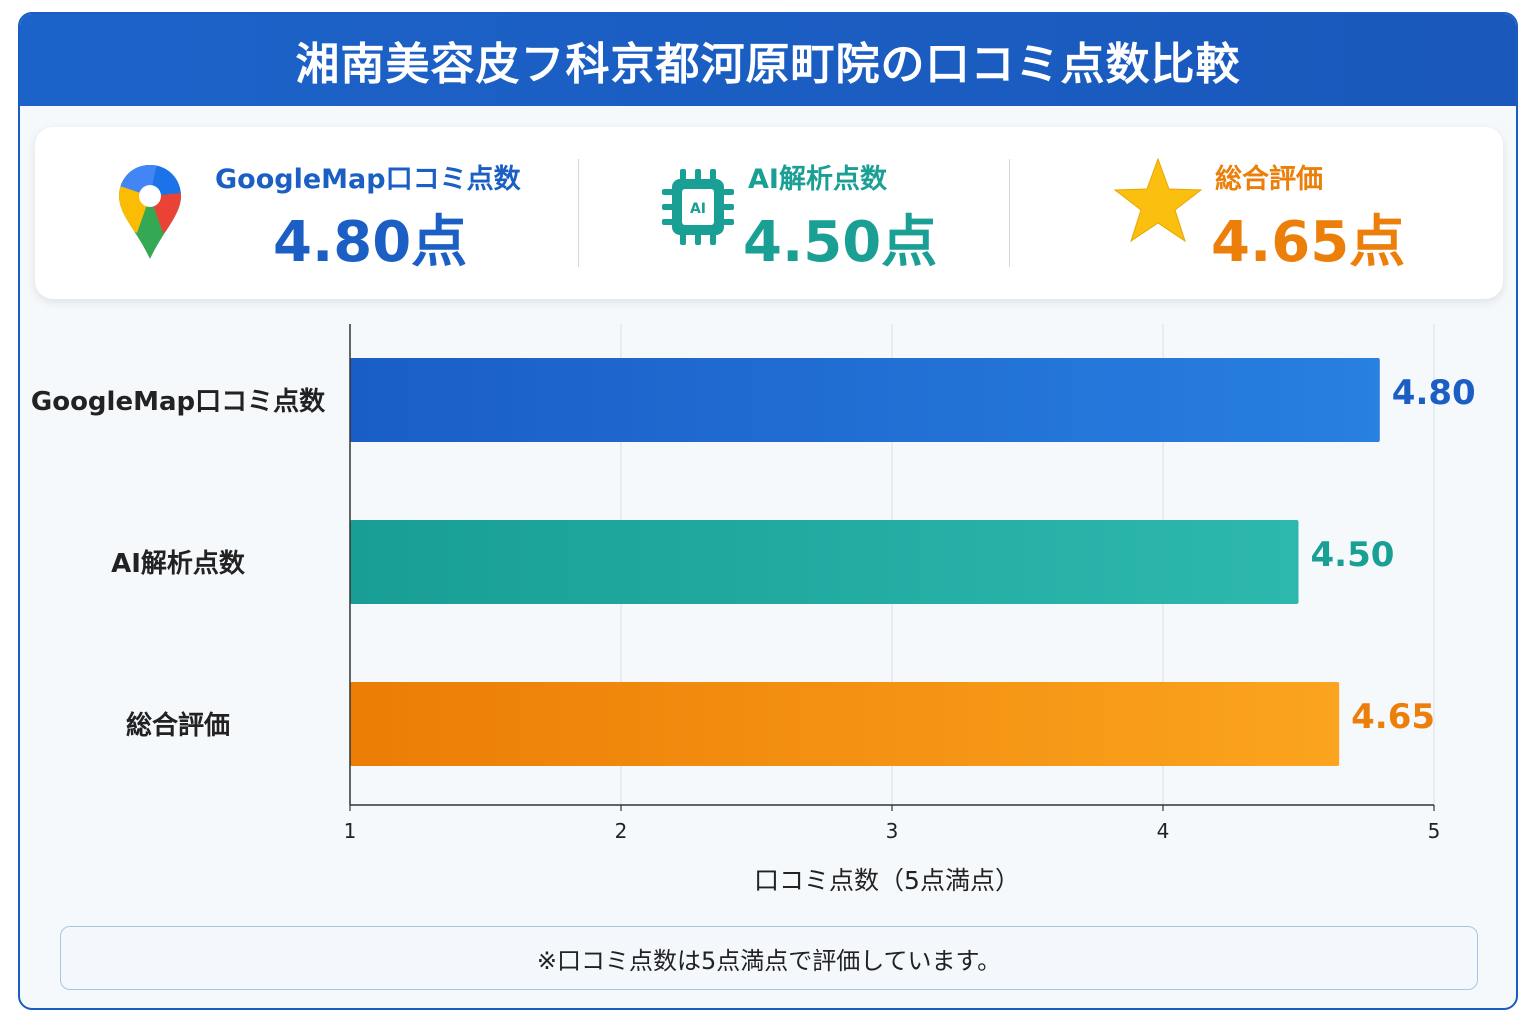  Describe the element at coordinates (1158, 200) in the screenshot. I see `star-icon` at that location.